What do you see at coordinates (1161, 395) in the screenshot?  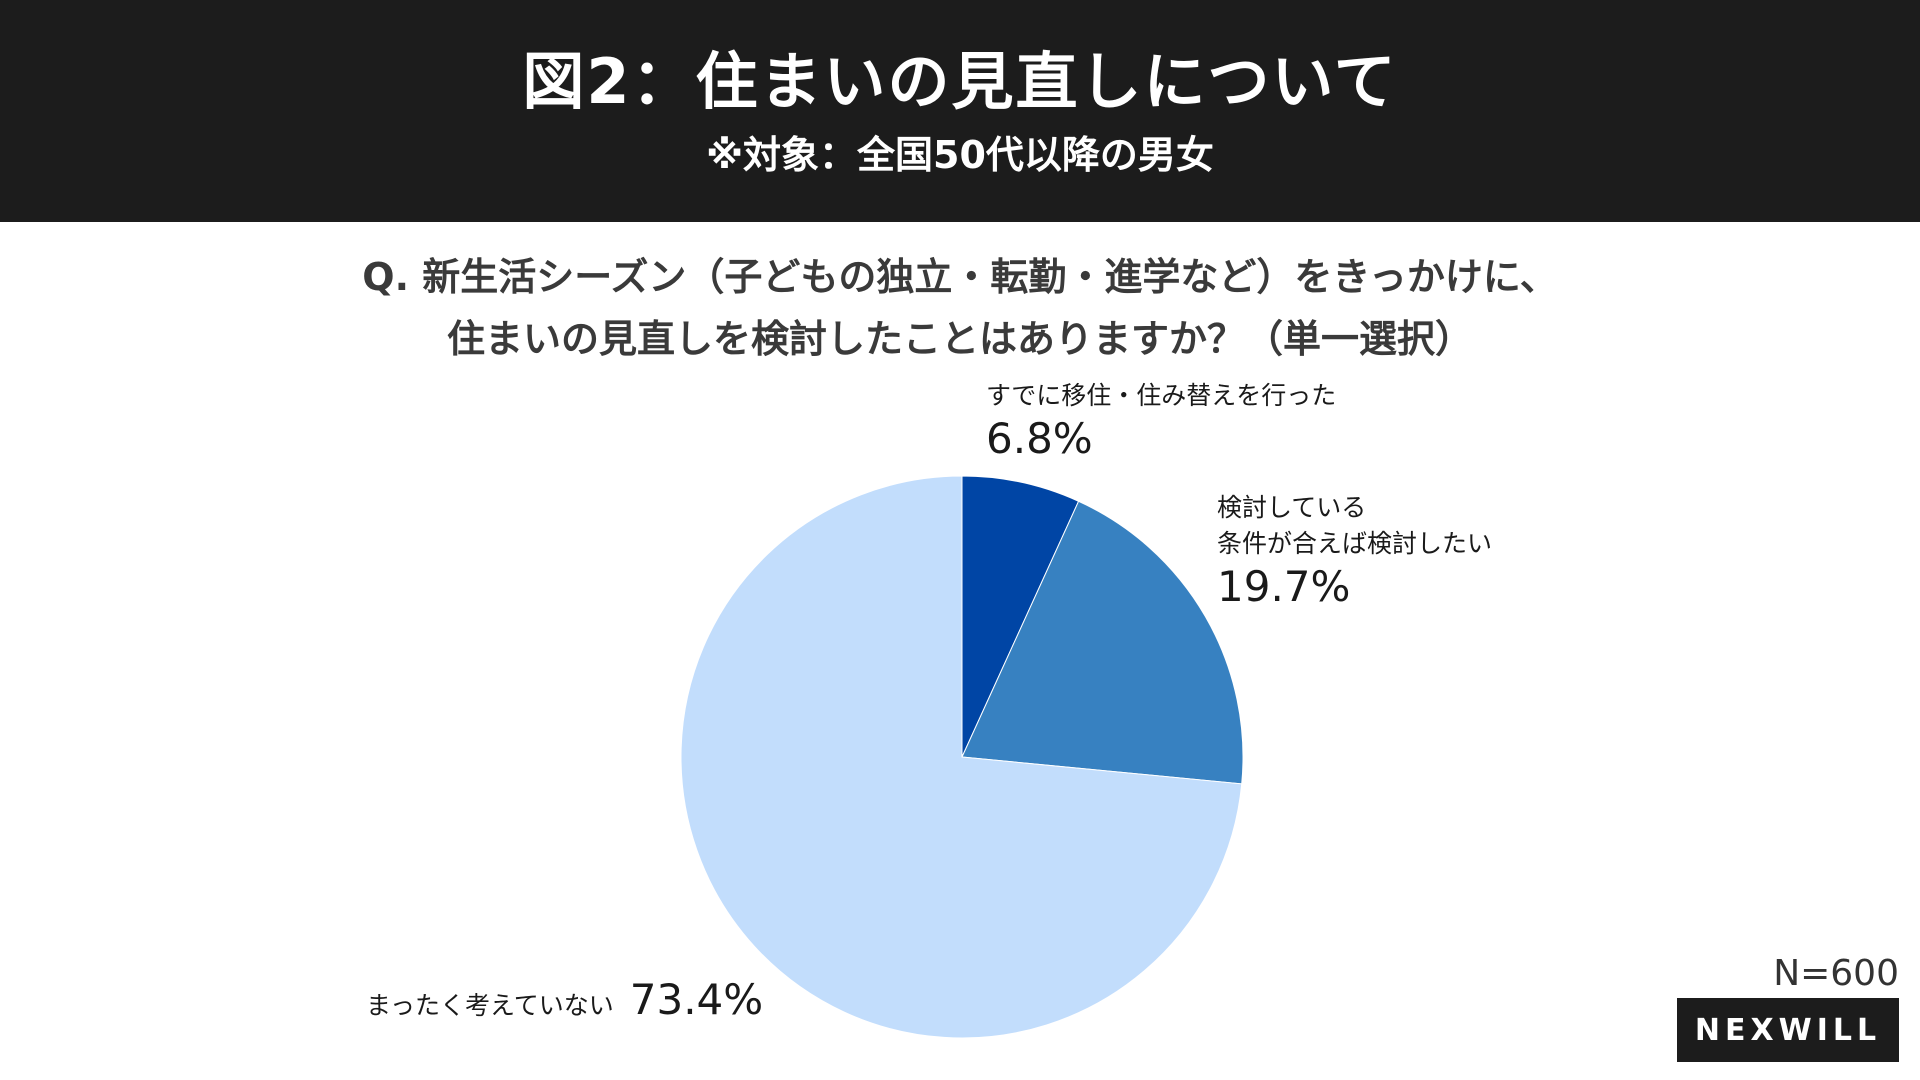 I see `slice-label-moved-category: すでに移住・住み替えを行った` at bounding box center [1161, 395].